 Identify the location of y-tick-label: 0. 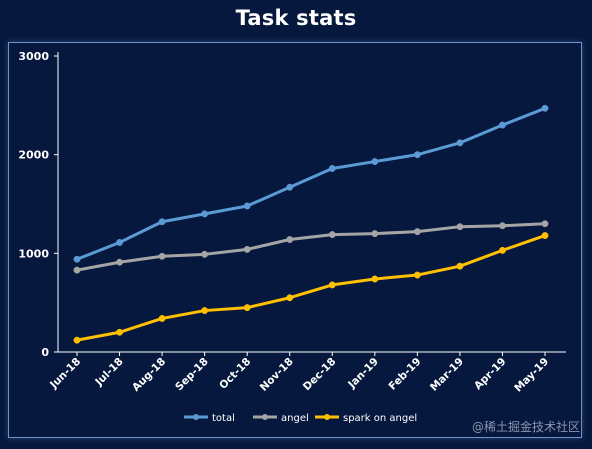
(45, 352).